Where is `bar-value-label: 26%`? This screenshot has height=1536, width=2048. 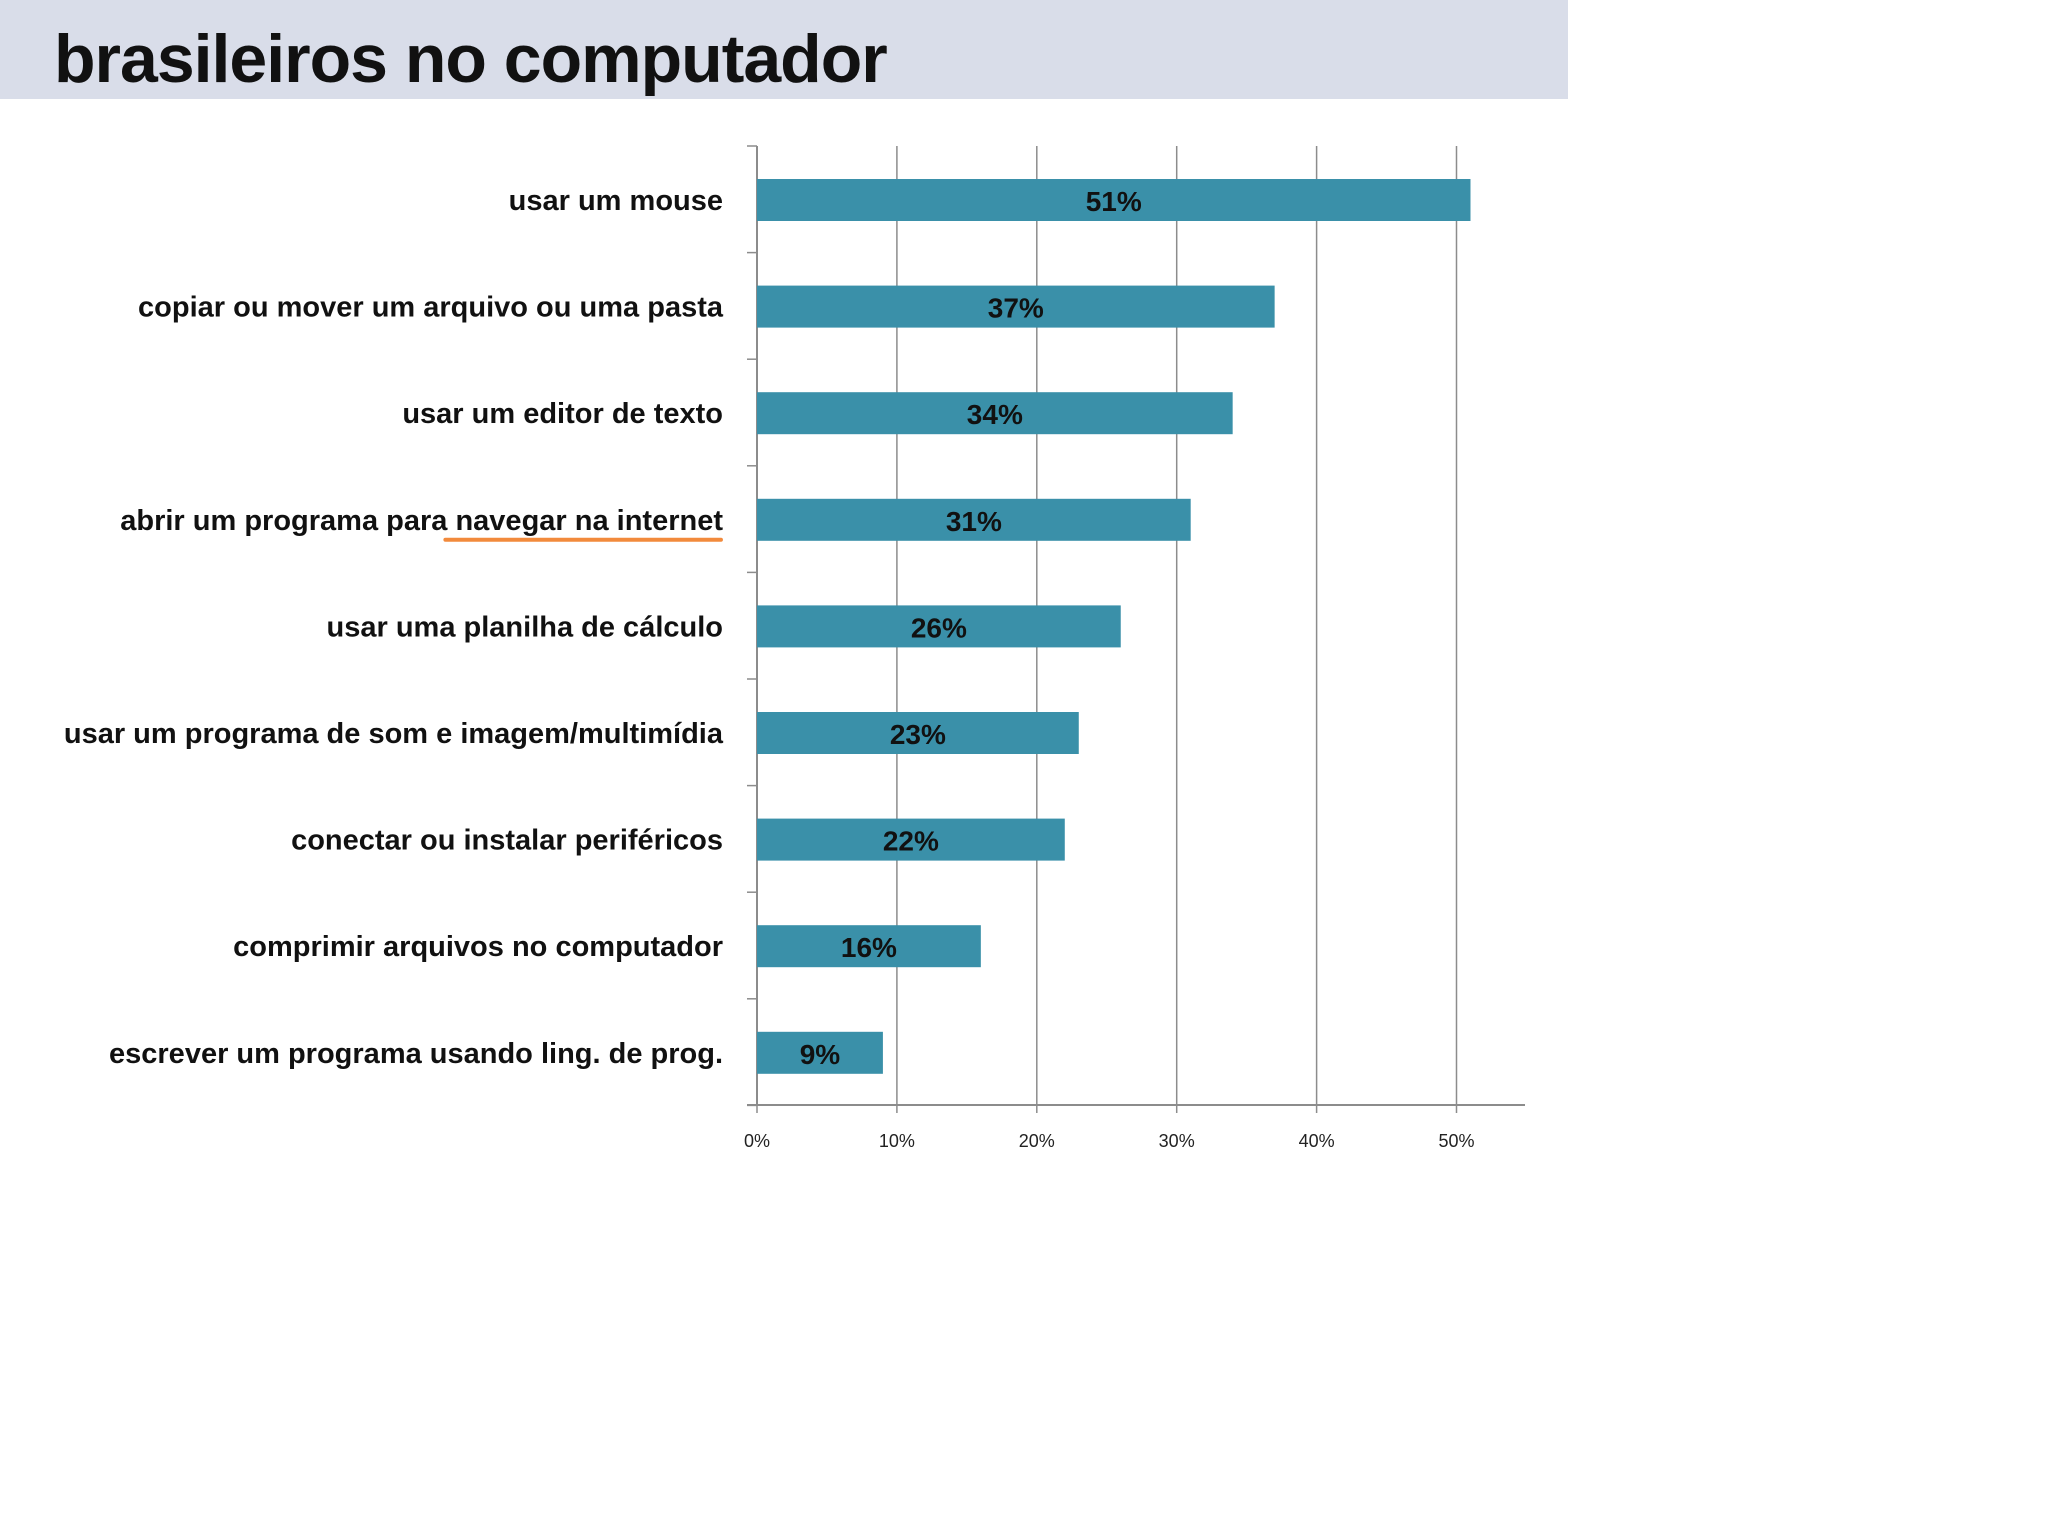 bar-value-label: 26% is located at coordinates (939, 627).